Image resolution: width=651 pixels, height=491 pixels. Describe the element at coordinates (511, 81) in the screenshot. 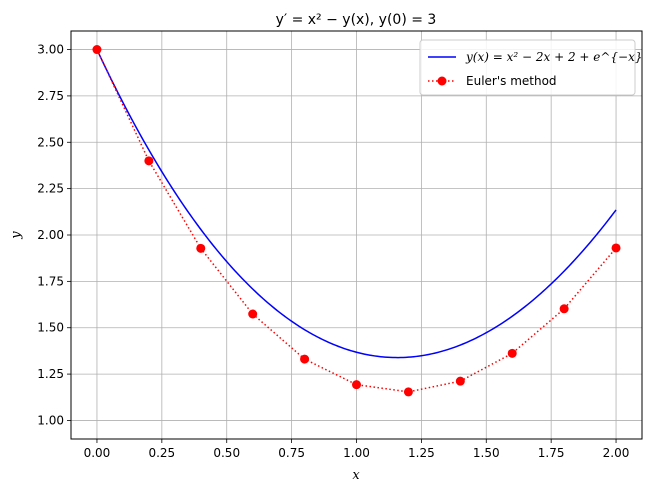

I see `legend-label-euler: Euler's method` at that location.